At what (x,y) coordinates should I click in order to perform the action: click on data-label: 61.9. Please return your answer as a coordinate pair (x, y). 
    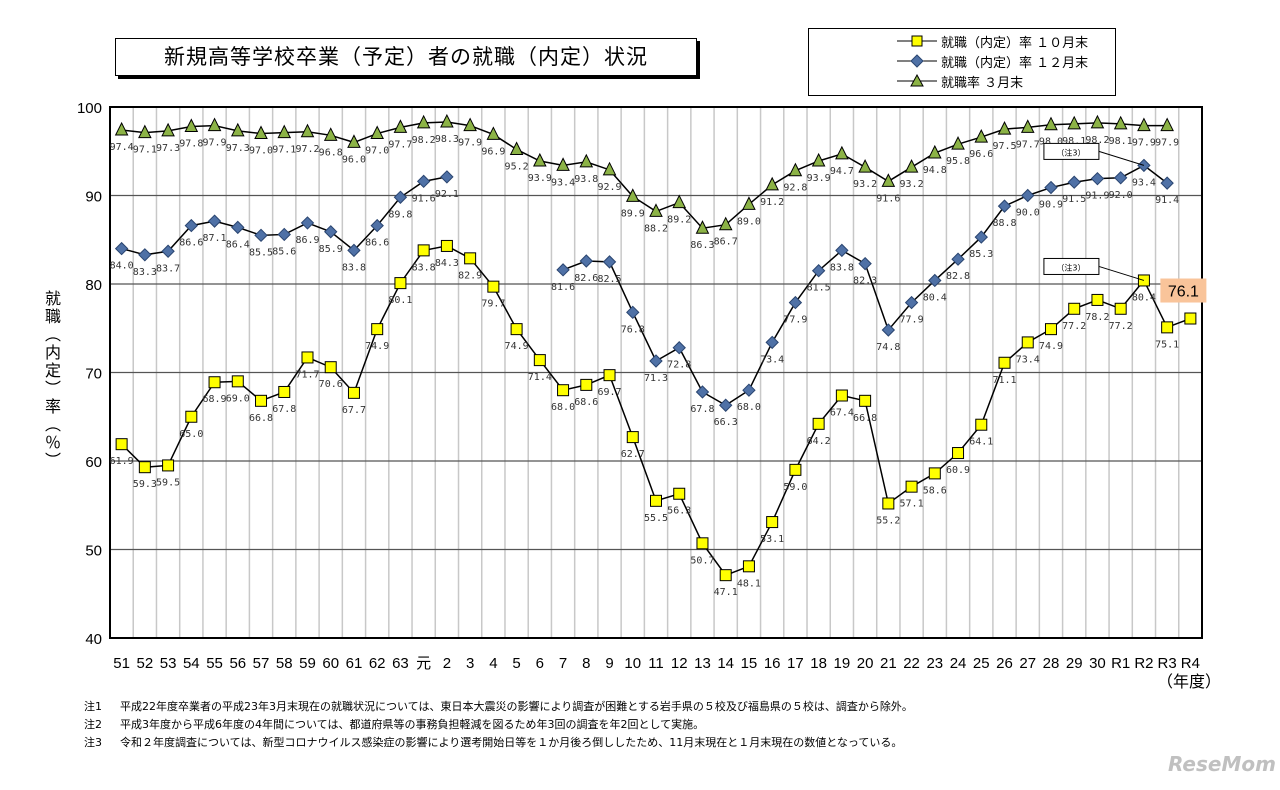
    Looking at the image, I should click on (122, 461).